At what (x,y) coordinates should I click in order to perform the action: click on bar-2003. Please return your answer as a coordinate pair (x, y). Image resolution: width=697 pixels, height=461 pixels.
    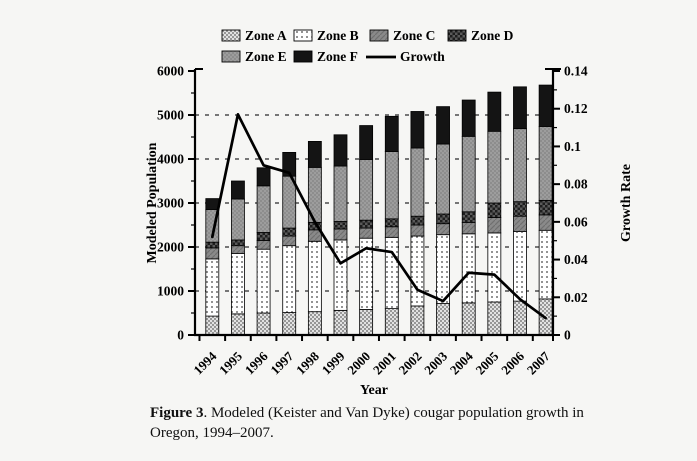
    Looking at the image, I should click on (443, 221).